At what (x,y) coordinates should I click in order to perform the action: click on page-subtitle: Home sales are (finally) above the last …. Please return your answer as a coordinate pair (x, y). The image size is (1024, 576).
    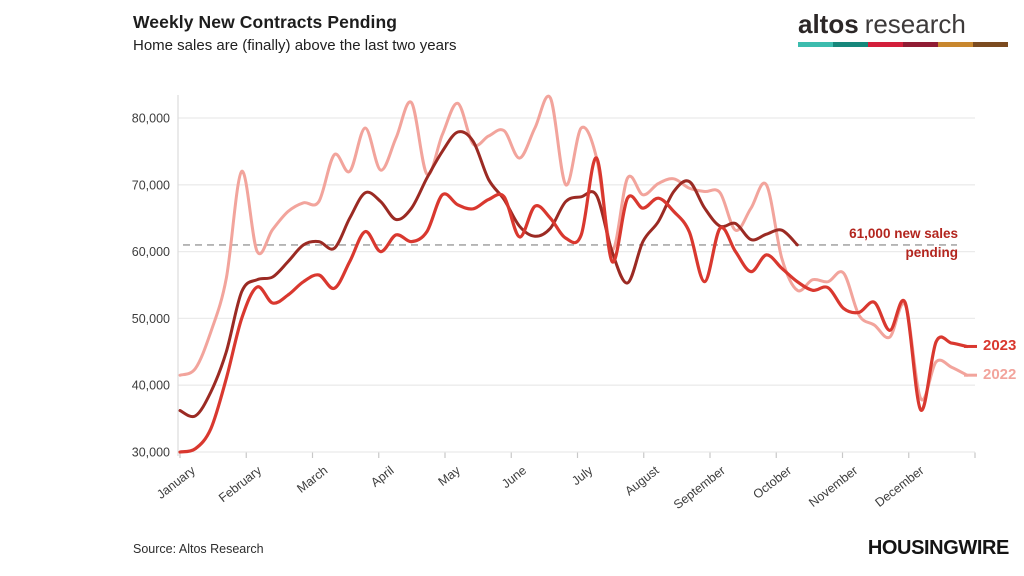
    Looking at the image, I should click on (295, 45).